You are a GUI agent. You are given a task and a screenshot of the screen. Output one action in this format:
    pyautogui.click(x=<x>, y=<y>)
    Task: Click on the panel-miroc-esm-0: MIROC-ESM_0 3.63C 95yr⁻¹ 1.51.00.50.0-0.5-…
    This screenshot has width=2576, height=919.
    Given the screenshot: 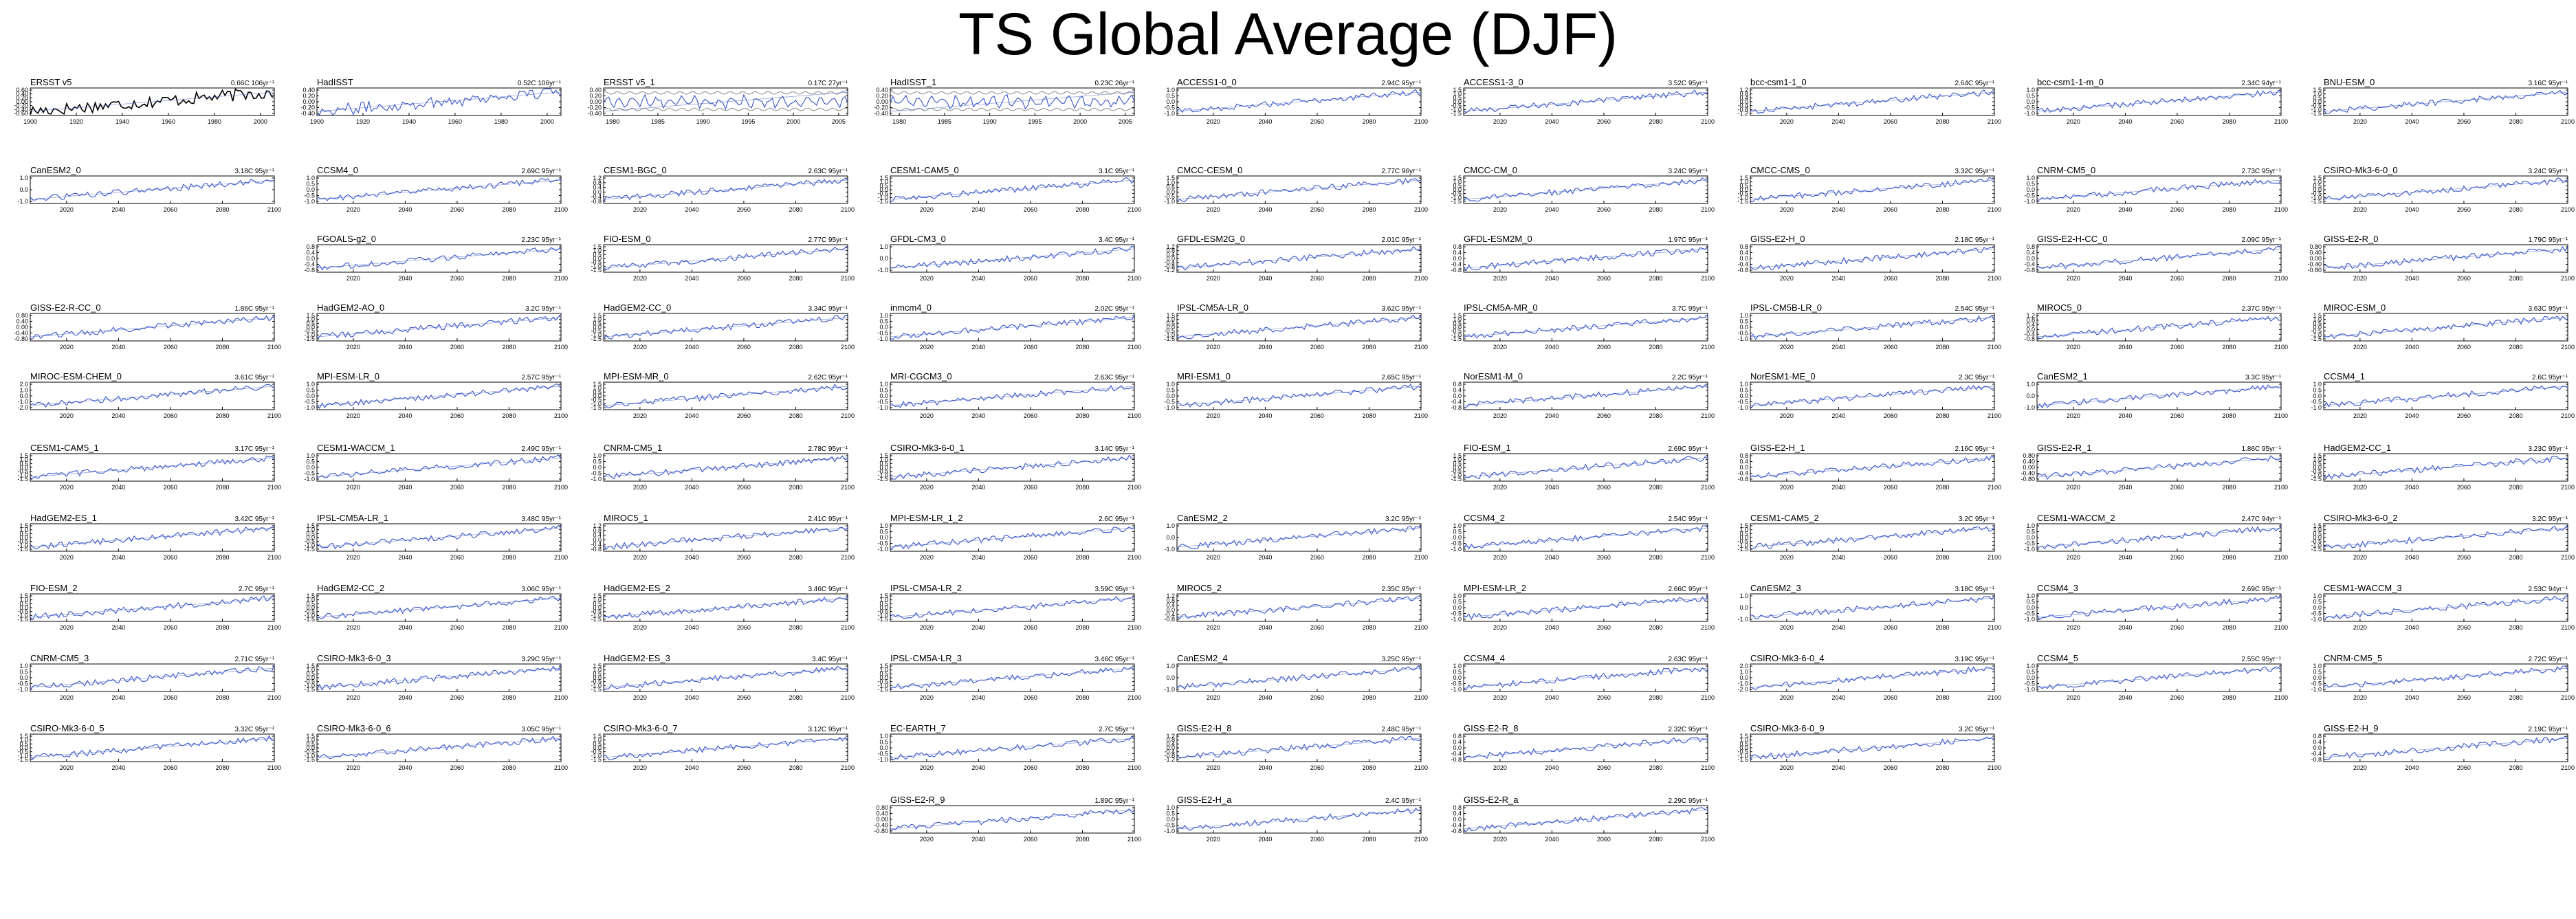 What is the action you would take?
    pyautogui.click(x=2443, y=326)
    